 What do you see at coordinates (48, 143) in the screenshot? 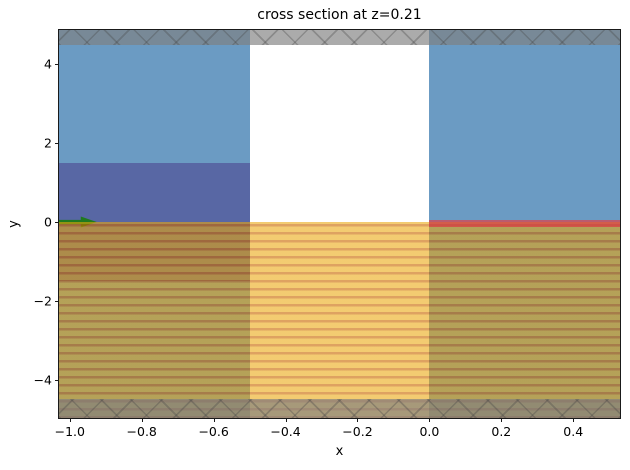
I see `y-tick-label: 2` at bounding box center [48, 143].